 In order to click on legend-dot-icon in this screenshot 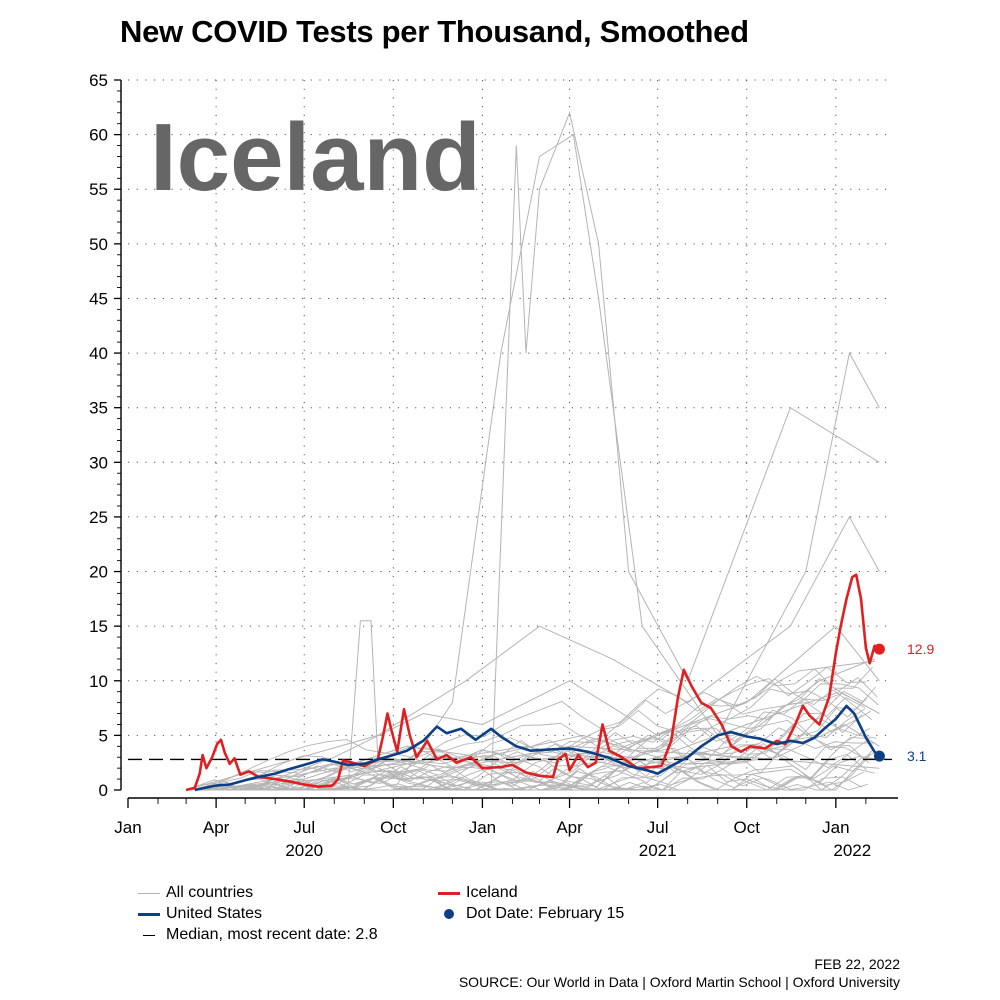, I will do `click(449, 914)`.